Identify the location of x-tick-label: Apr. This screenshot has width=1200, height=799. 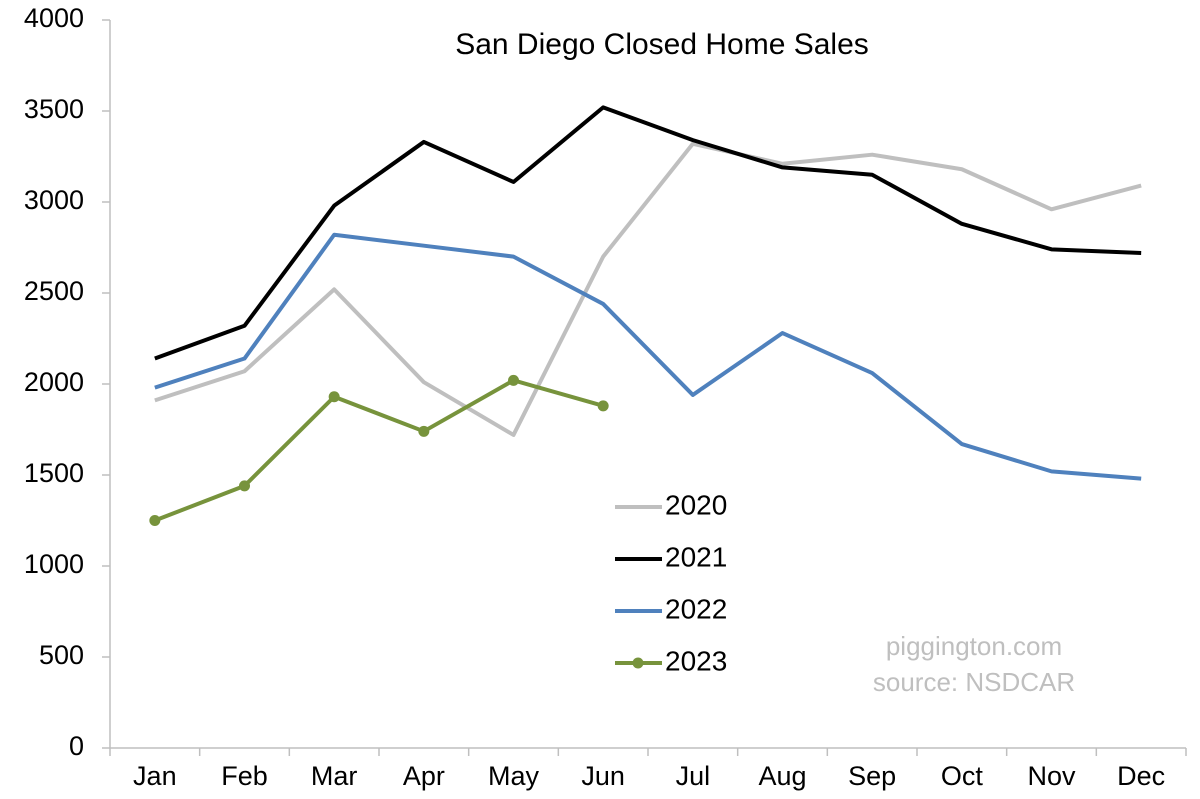
(424, 776).